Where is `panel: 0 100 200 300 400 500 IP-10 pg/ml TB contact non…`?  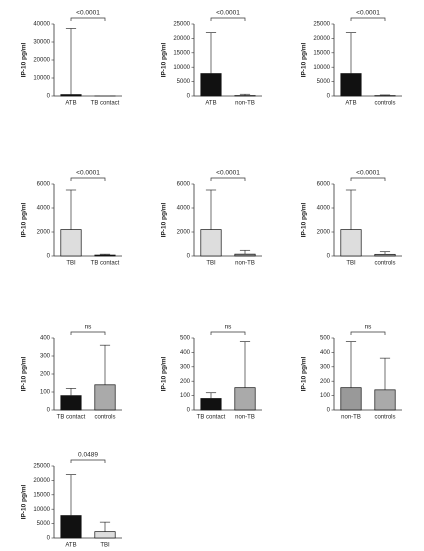 panel: 0 100 200 300 400 500 IP-10 pg/ml TB contact non… is located at coordinates (211, 372).